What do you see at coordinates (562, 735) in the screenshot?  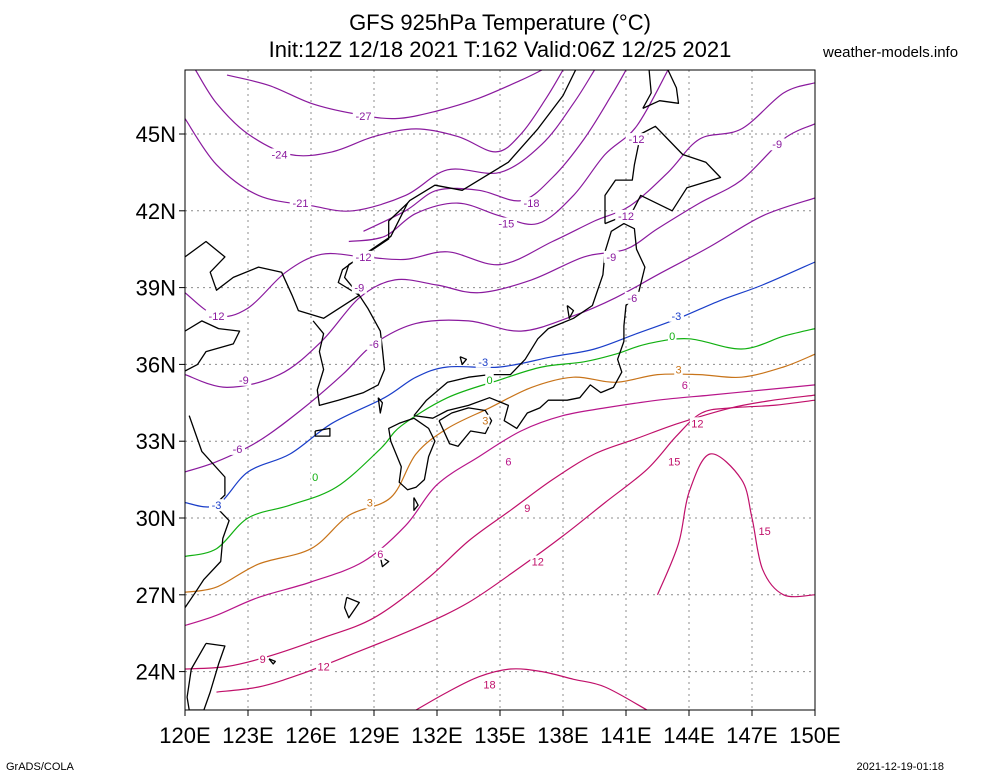 I see `lon-tick-label: 138E` at bounding box center [562, 735].